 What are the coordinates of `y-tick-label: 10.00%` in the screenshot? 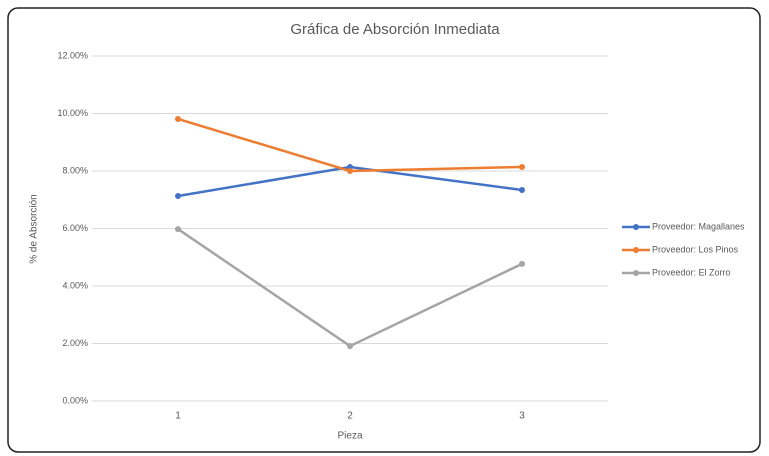 It's located at (72, 113).